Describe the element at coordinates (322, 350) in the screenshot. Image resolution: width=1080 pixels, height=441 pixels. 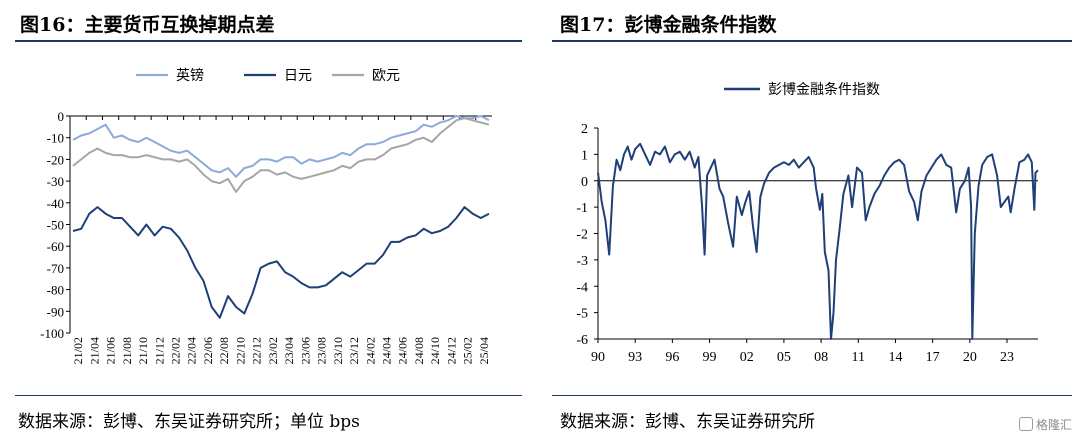
I see `x-tick-label: 23/08` at that location.